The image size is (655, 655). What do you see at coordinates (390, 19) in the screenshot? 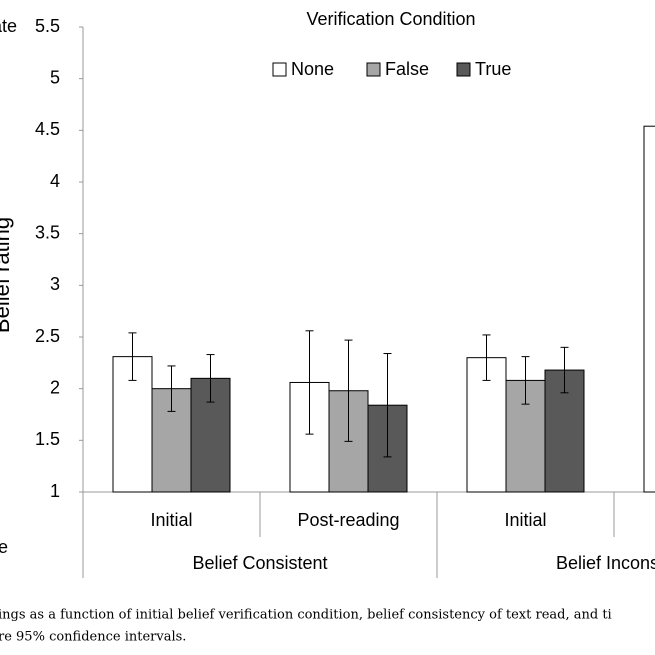
I see `legend-title: Verification Condition` at bounding box center [390, 19].